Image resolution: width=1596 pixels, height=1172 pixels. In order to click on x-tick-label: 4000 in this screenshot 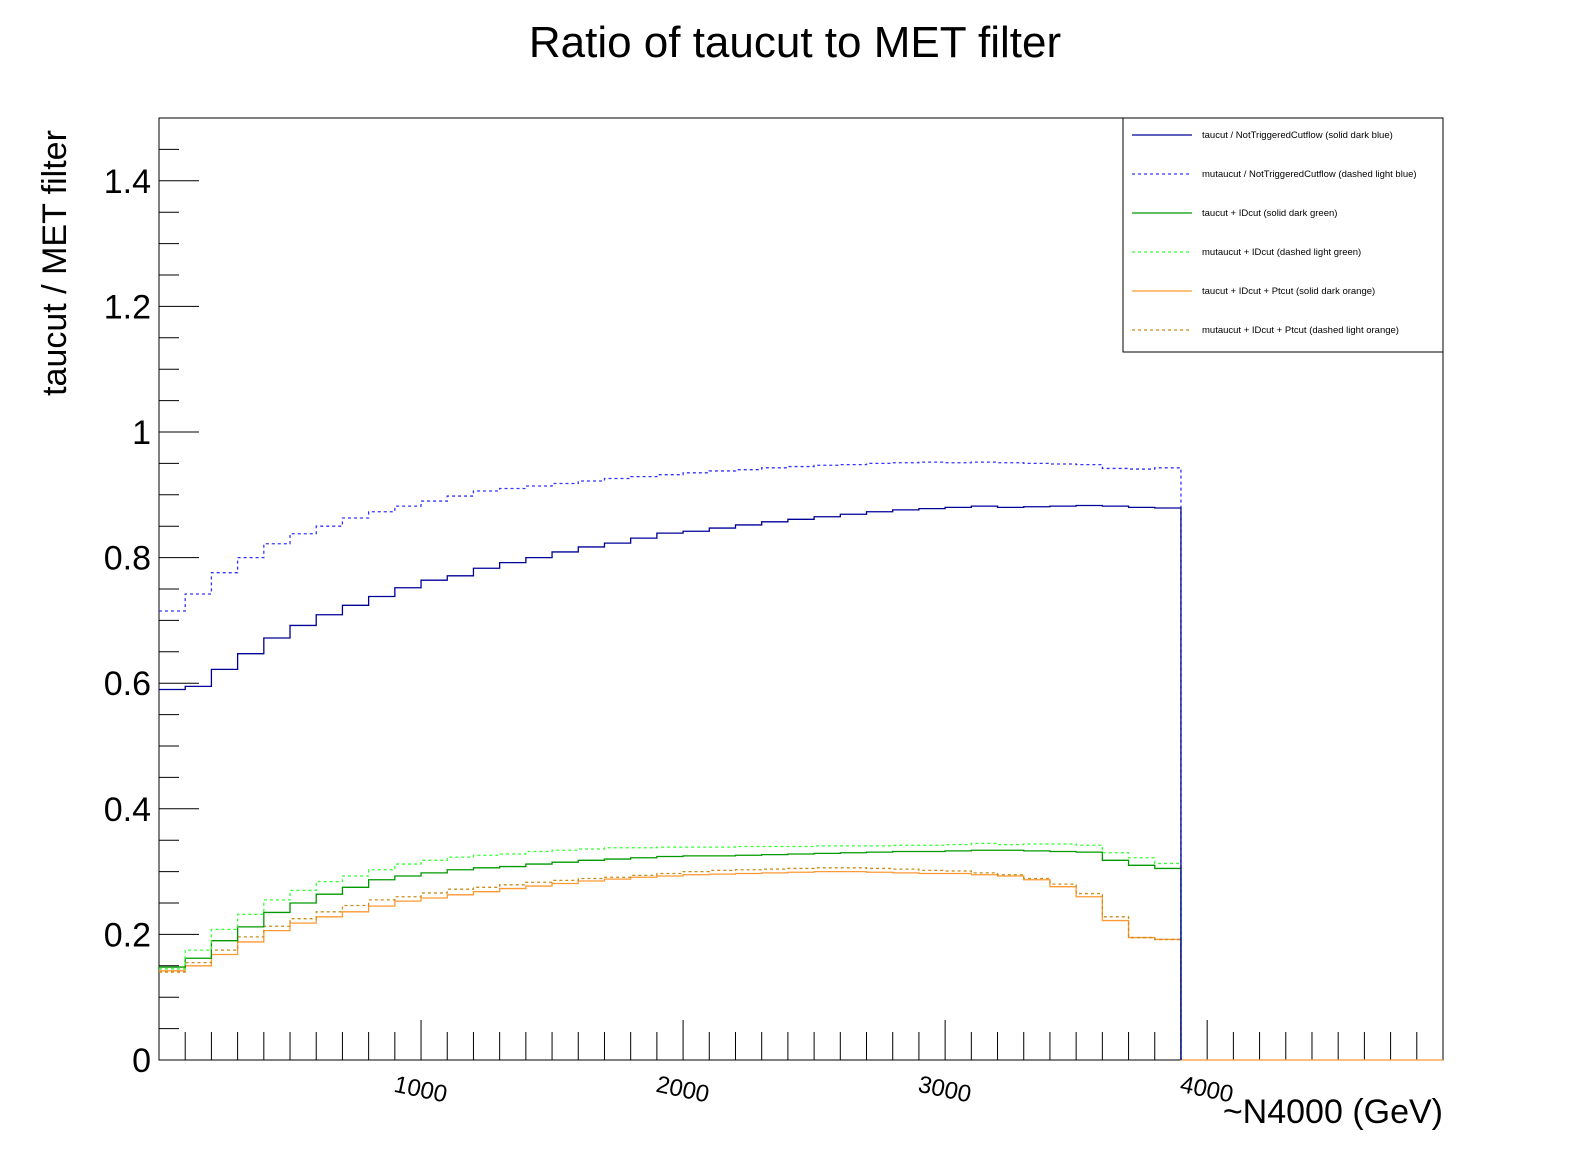, I will do `click(1207, 1090)`.